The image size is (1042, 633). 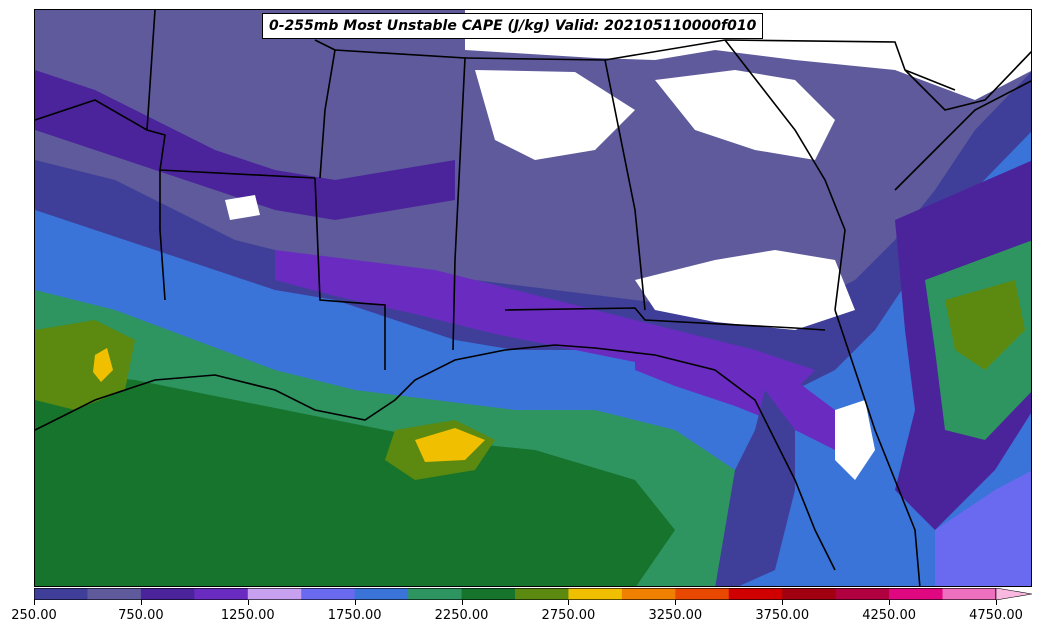 What do you see at coordinates (675, 615) in the screenshot?
I see `colorbar-tick-label: 3250.00` at bounding box center [675, 615].